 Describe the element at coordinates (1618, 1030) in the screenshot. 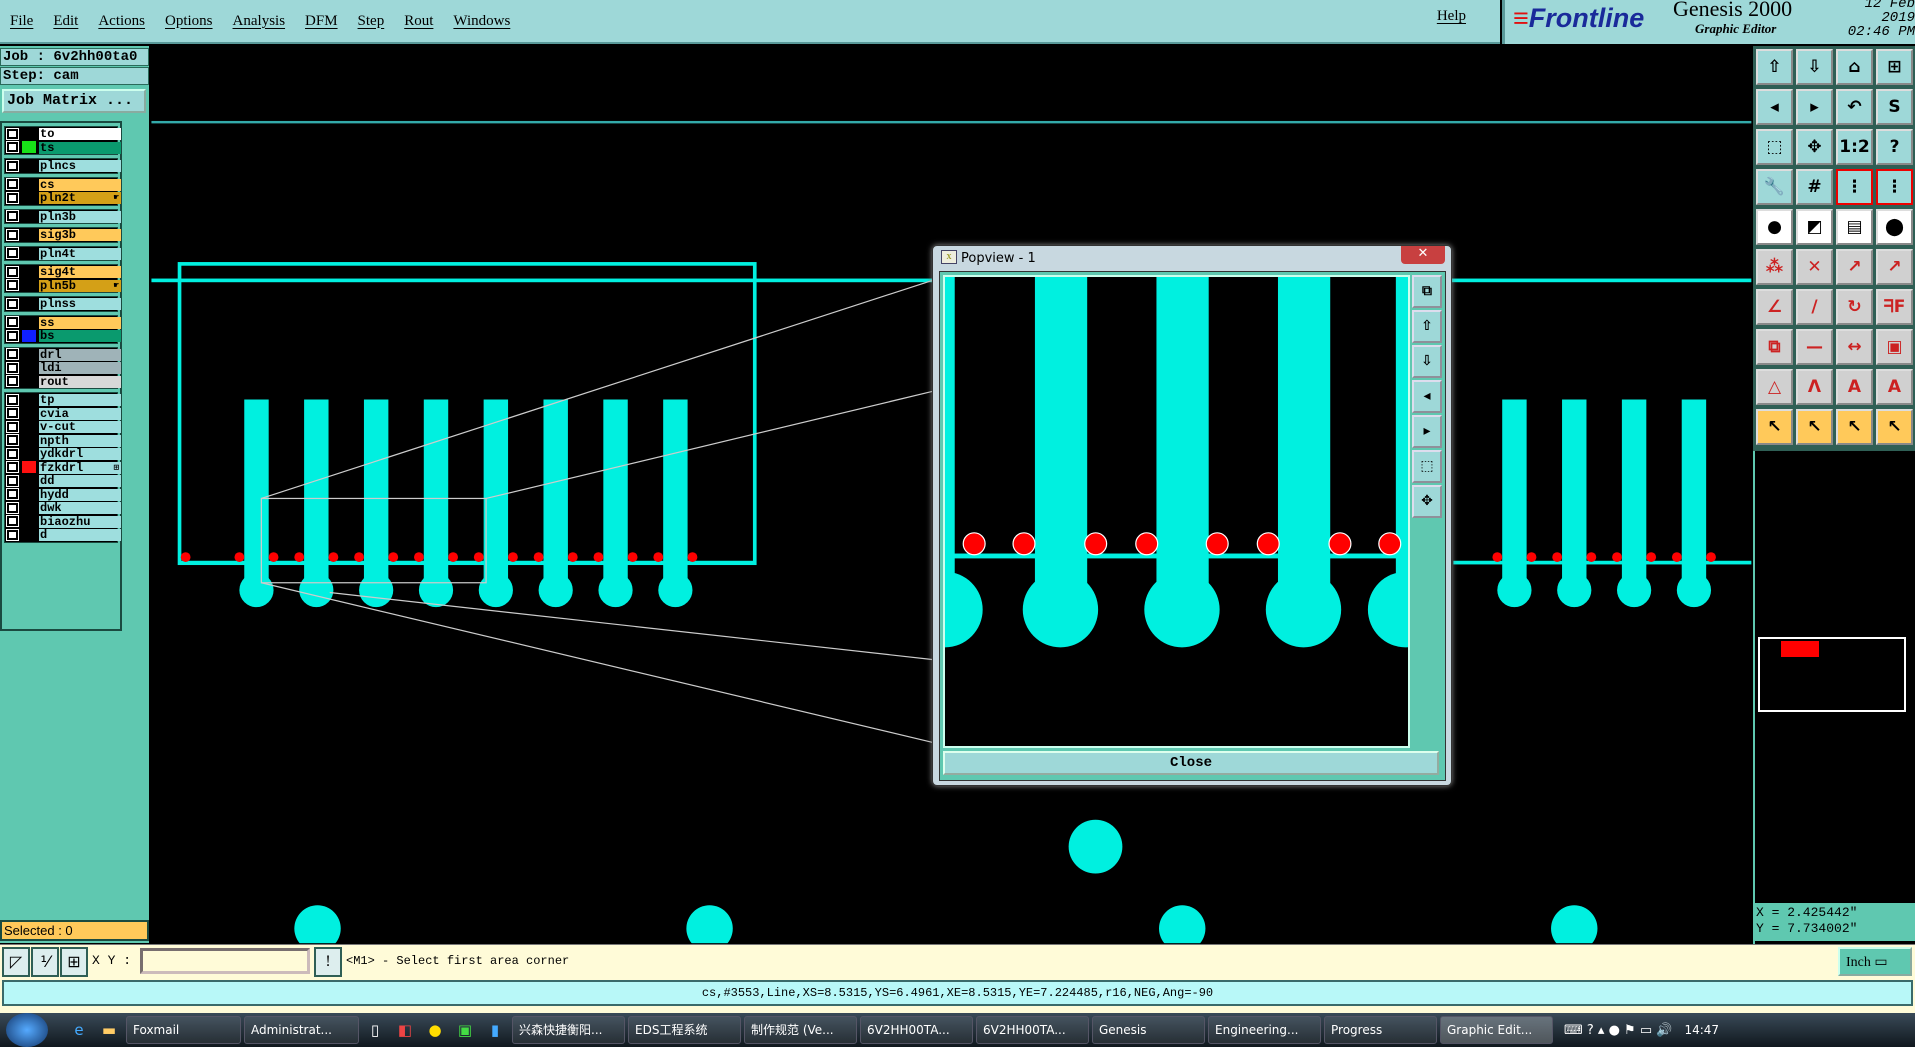

I see `tray-icons: ⌨ ? ▴ ● ⚑ ▭ 🔊` at that location.